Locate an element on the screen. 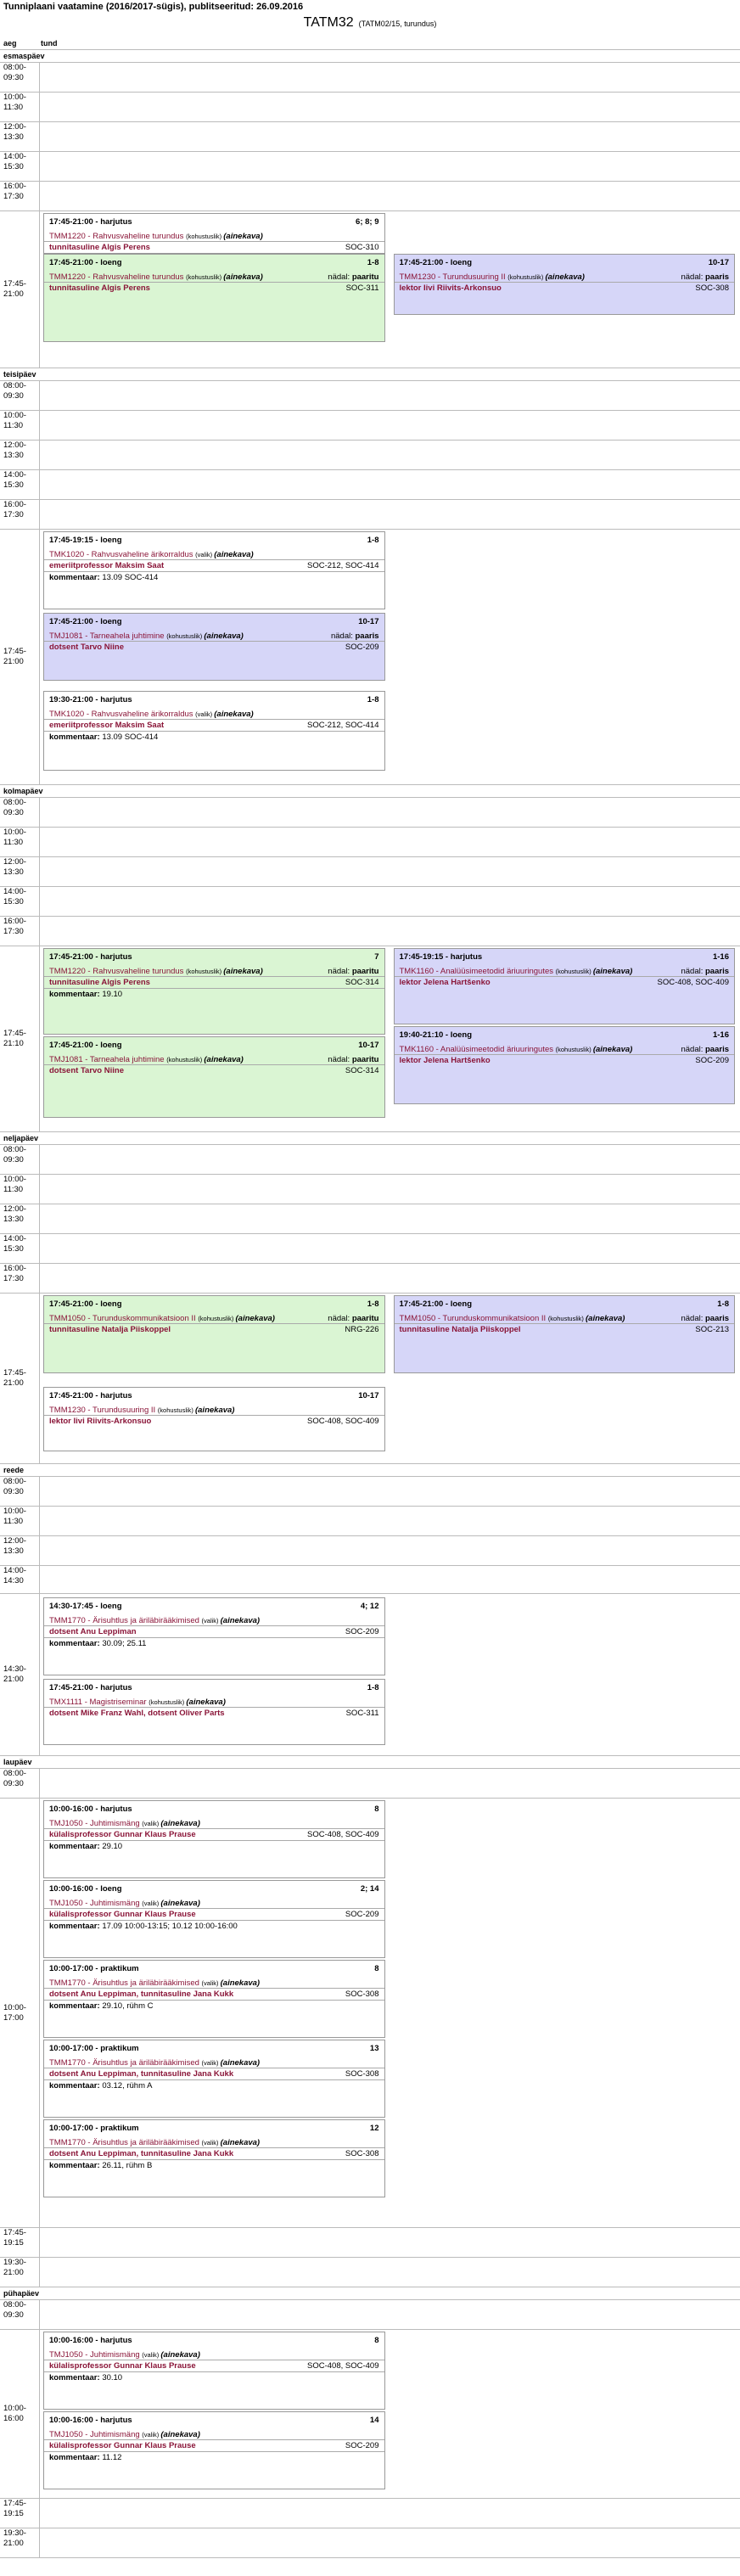  course-name: Turunduskommunikatsioon II is located at coordinates (145, 1318).